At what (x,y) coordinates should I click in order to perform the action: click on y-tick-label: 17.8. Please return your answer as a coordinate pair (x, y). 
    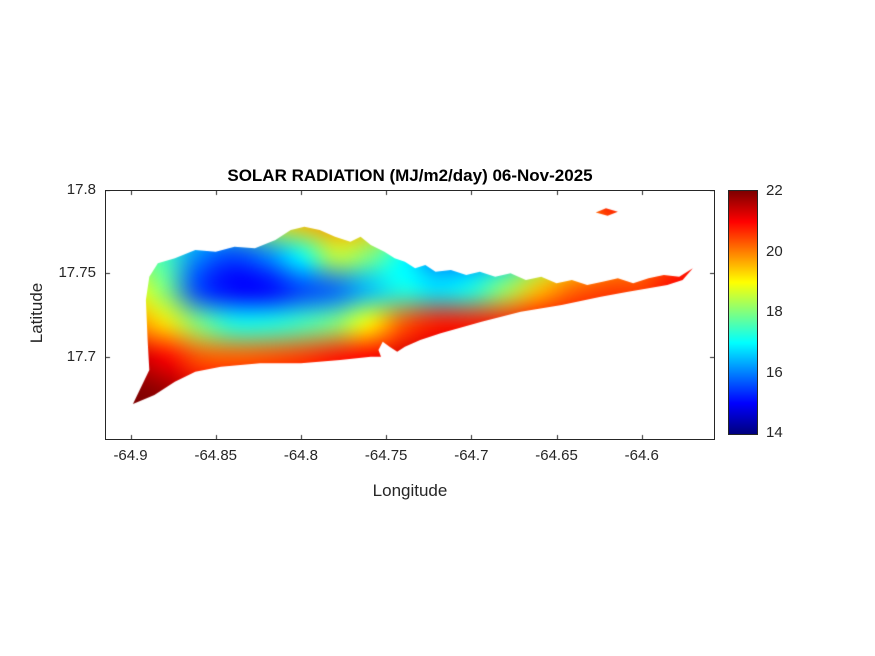
    Looking at the image, I should click on (81, 189).